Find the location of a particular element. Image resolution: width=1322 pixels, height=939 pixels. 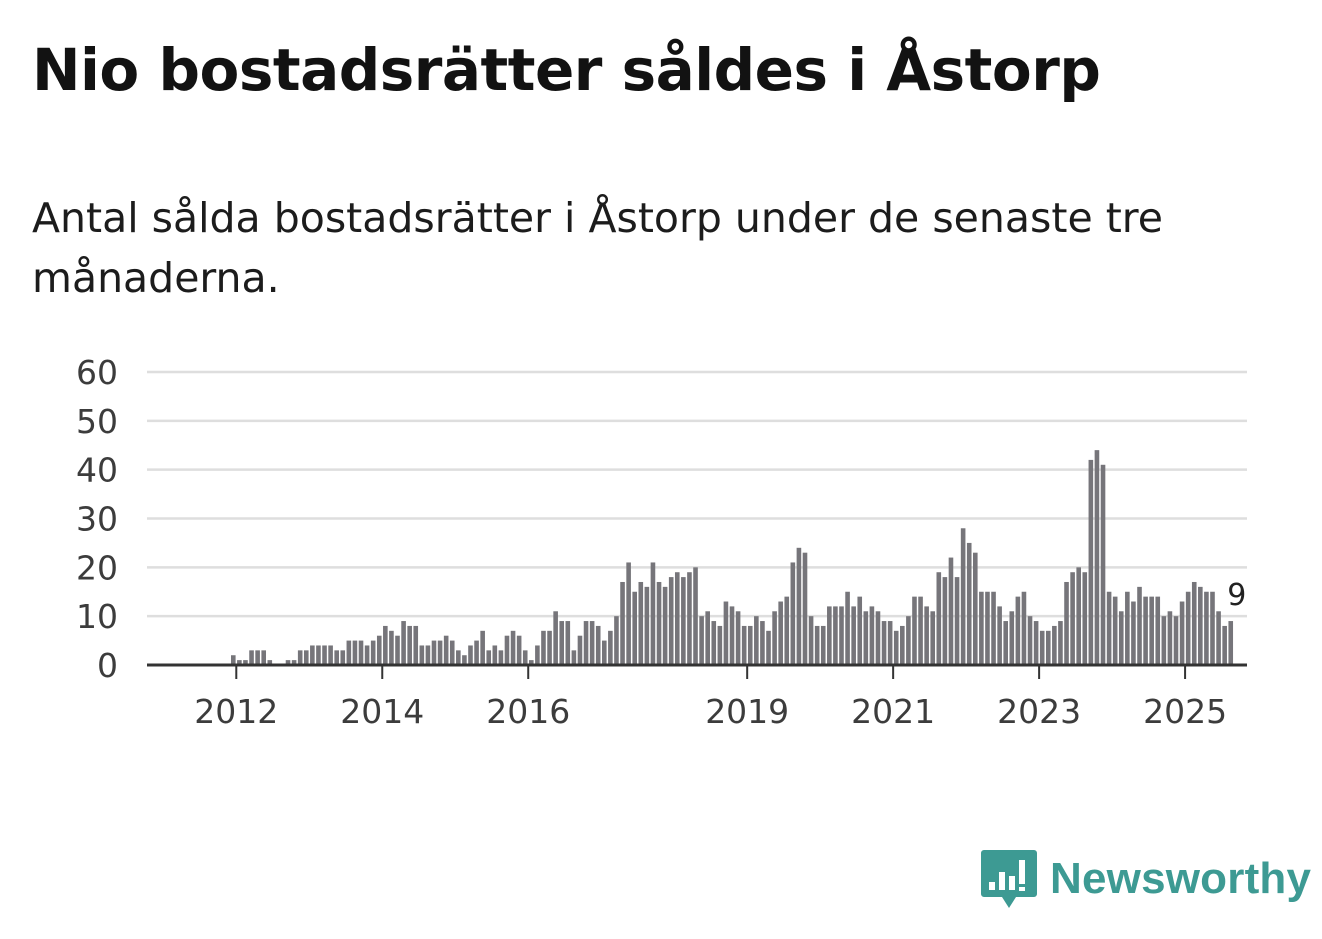

y-tick-label: 30 is located at coordinates (97, 519).